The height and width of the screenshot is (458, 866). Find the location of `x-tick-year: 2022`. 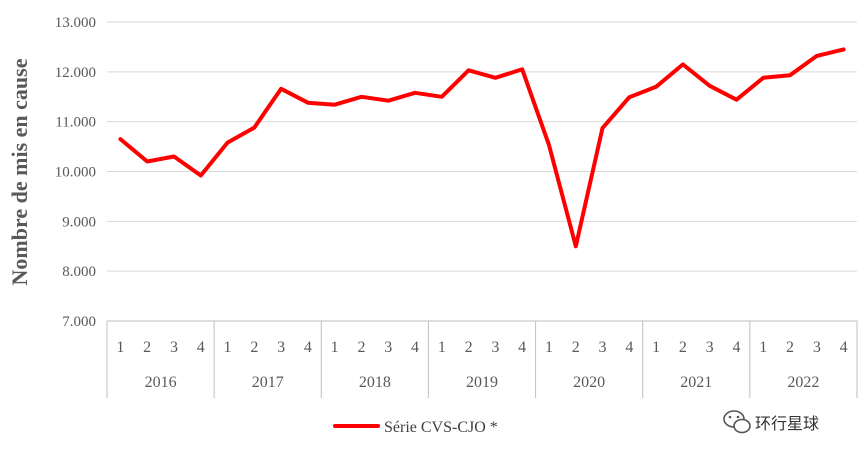

x-tick-year: 2022 is located at coordinates (803, 382).